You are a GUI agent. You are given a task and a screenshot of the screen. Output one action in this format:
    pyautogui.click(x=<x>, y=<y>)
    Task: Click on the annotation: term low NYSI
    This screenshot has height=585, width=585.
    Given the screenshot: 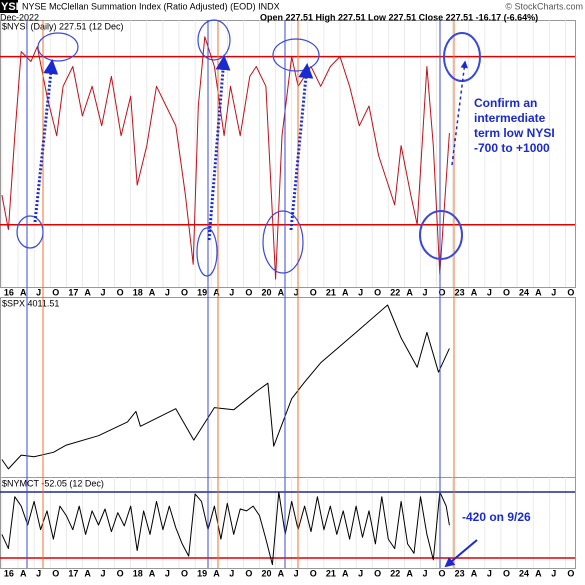 What is the action you would take?
    pyautogui.click(x=514, y=133)
    